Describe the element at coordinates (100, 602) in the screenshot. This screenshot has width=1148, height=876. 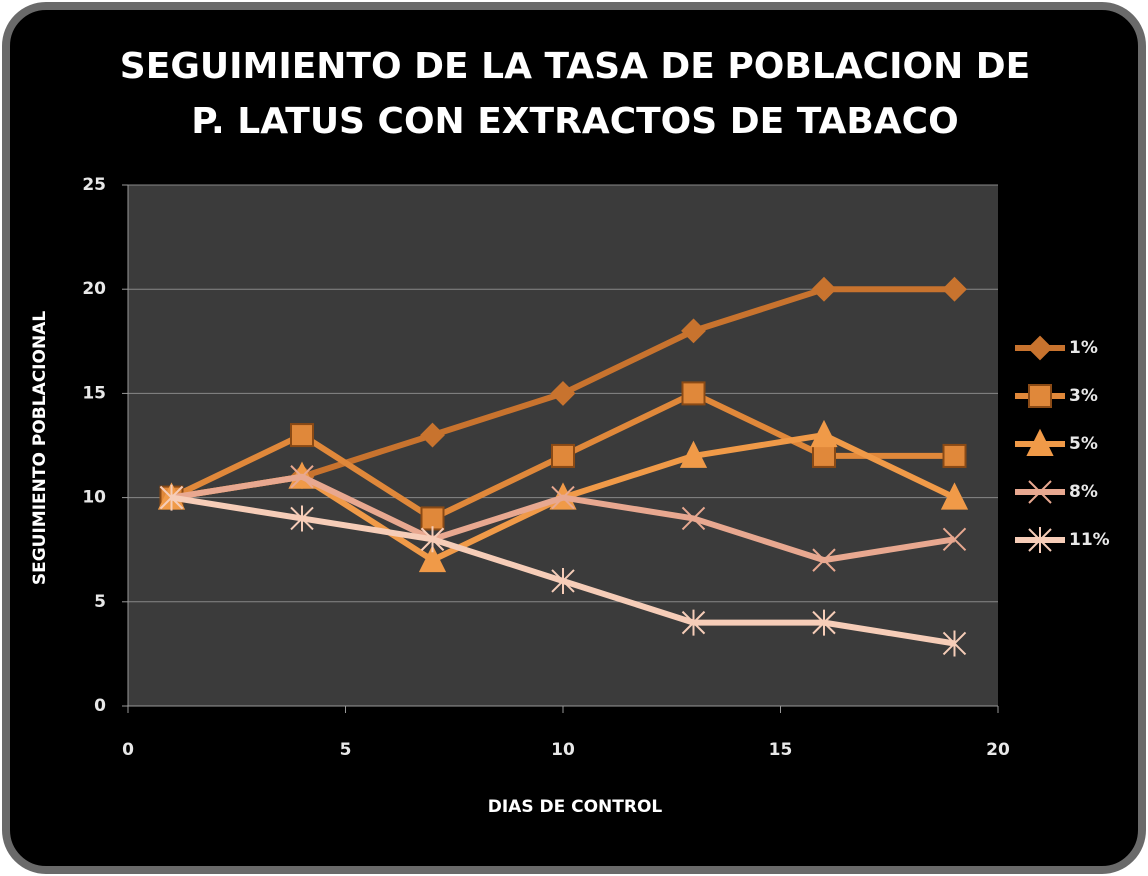
I see `y-tick-label: 5` at that location.